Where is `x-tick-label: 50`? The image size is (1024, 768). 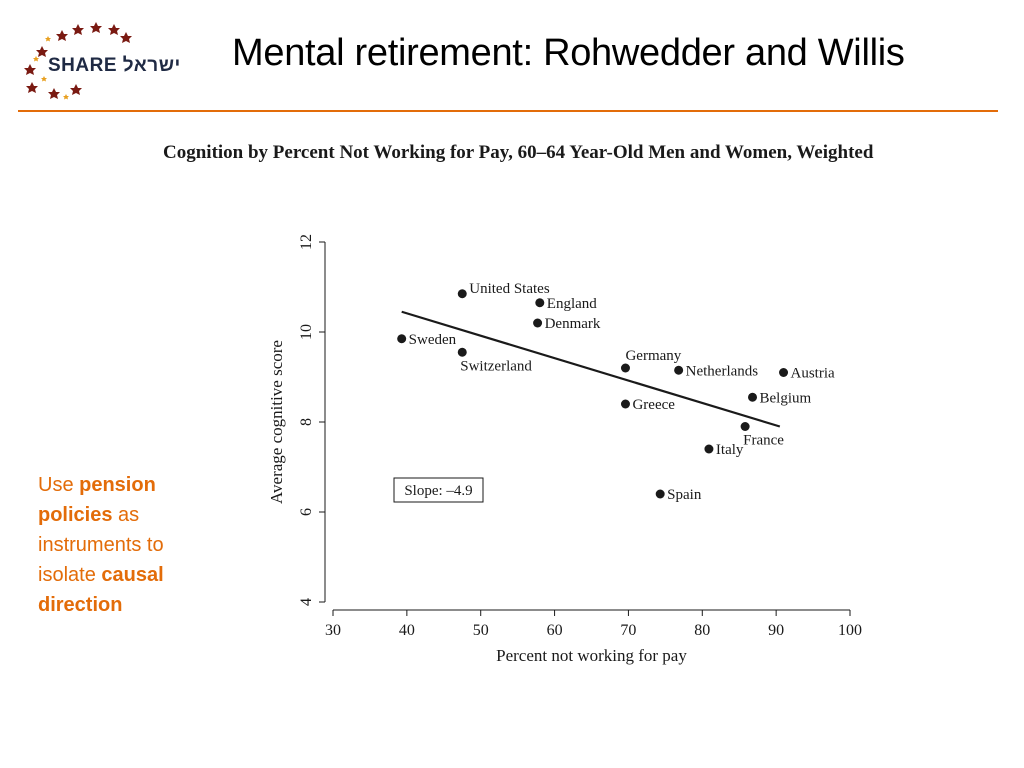
x-tick-label: 50 is located at coordinates (481, 630).